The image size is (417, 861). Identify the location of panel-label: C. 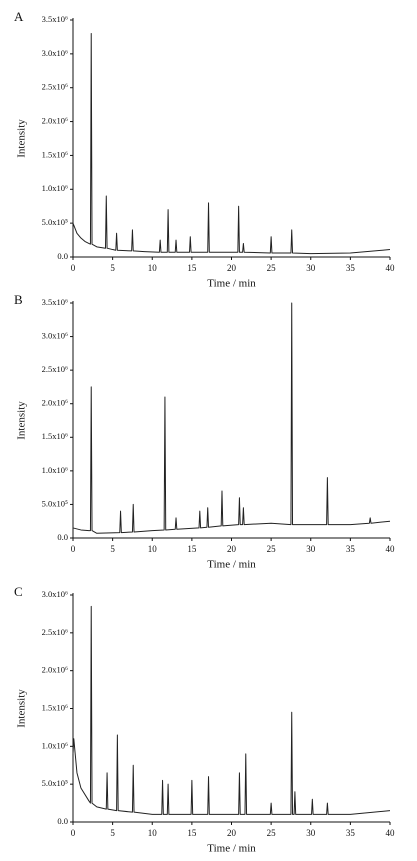
(18, 591).